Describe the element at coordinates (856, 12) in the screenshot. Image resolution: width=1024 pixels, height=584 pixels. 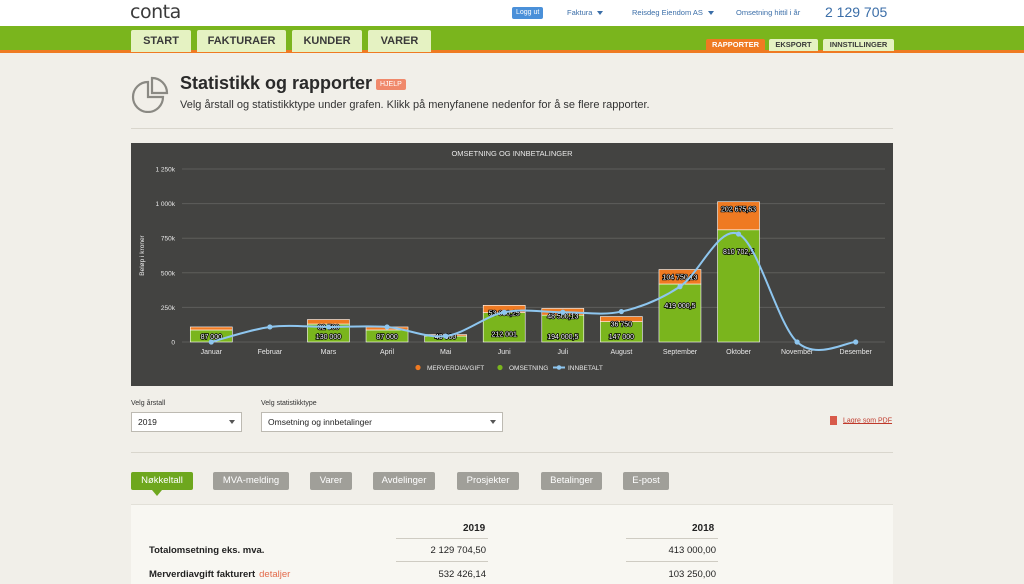
I see `revenue-value: 2 129 705` at that location.